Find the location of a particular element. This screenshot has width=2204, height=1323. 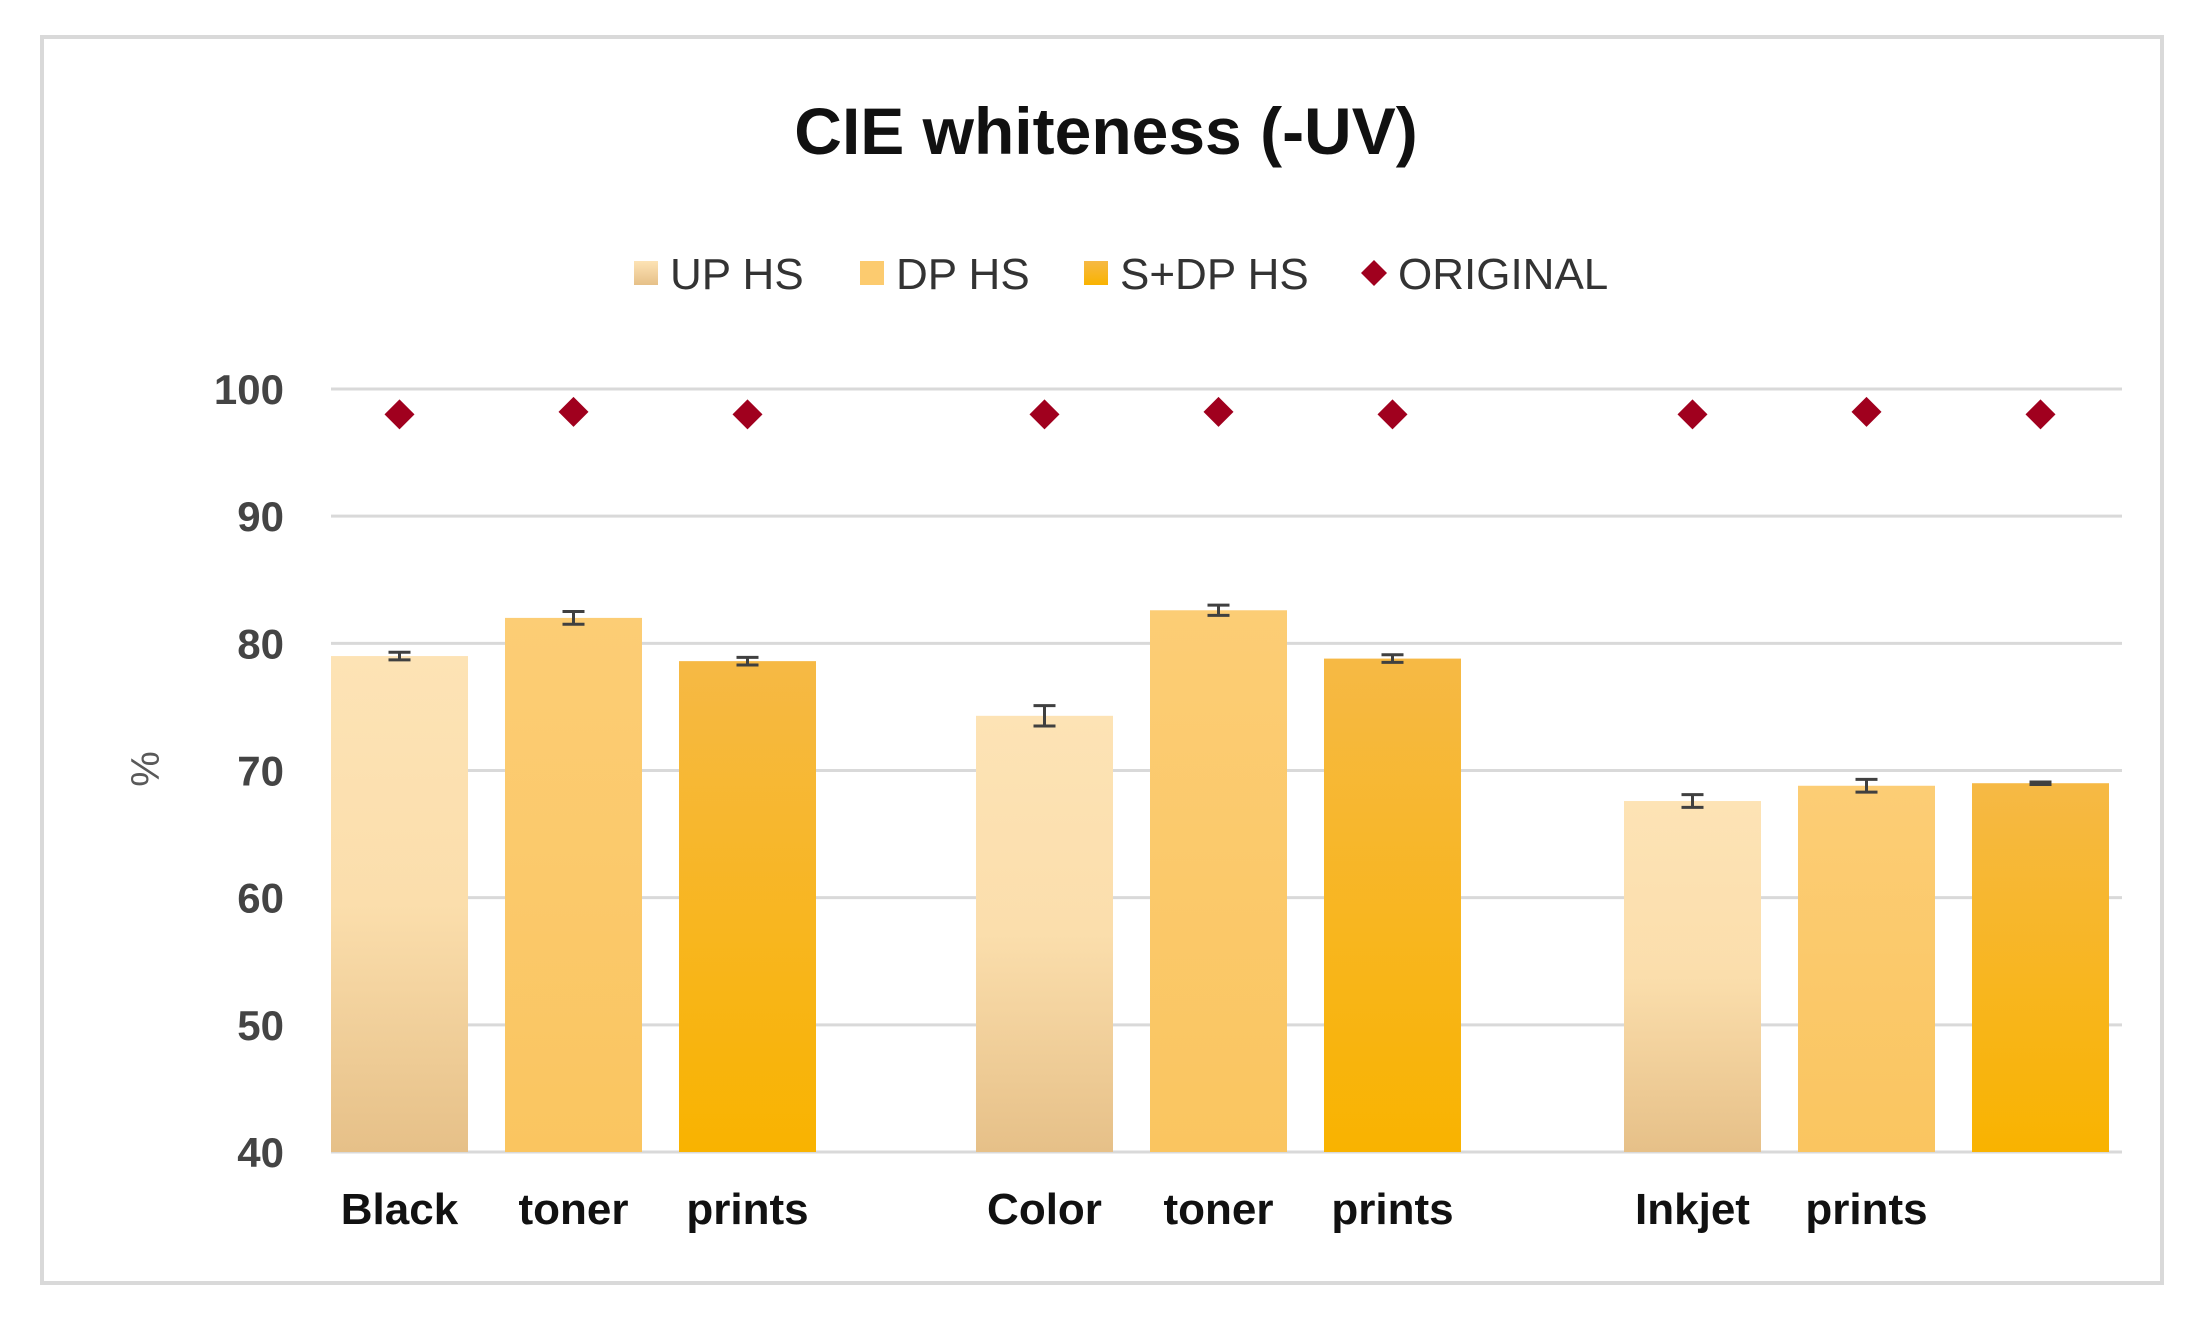

legend-label: UP HS is located at coordinates (737, 274).